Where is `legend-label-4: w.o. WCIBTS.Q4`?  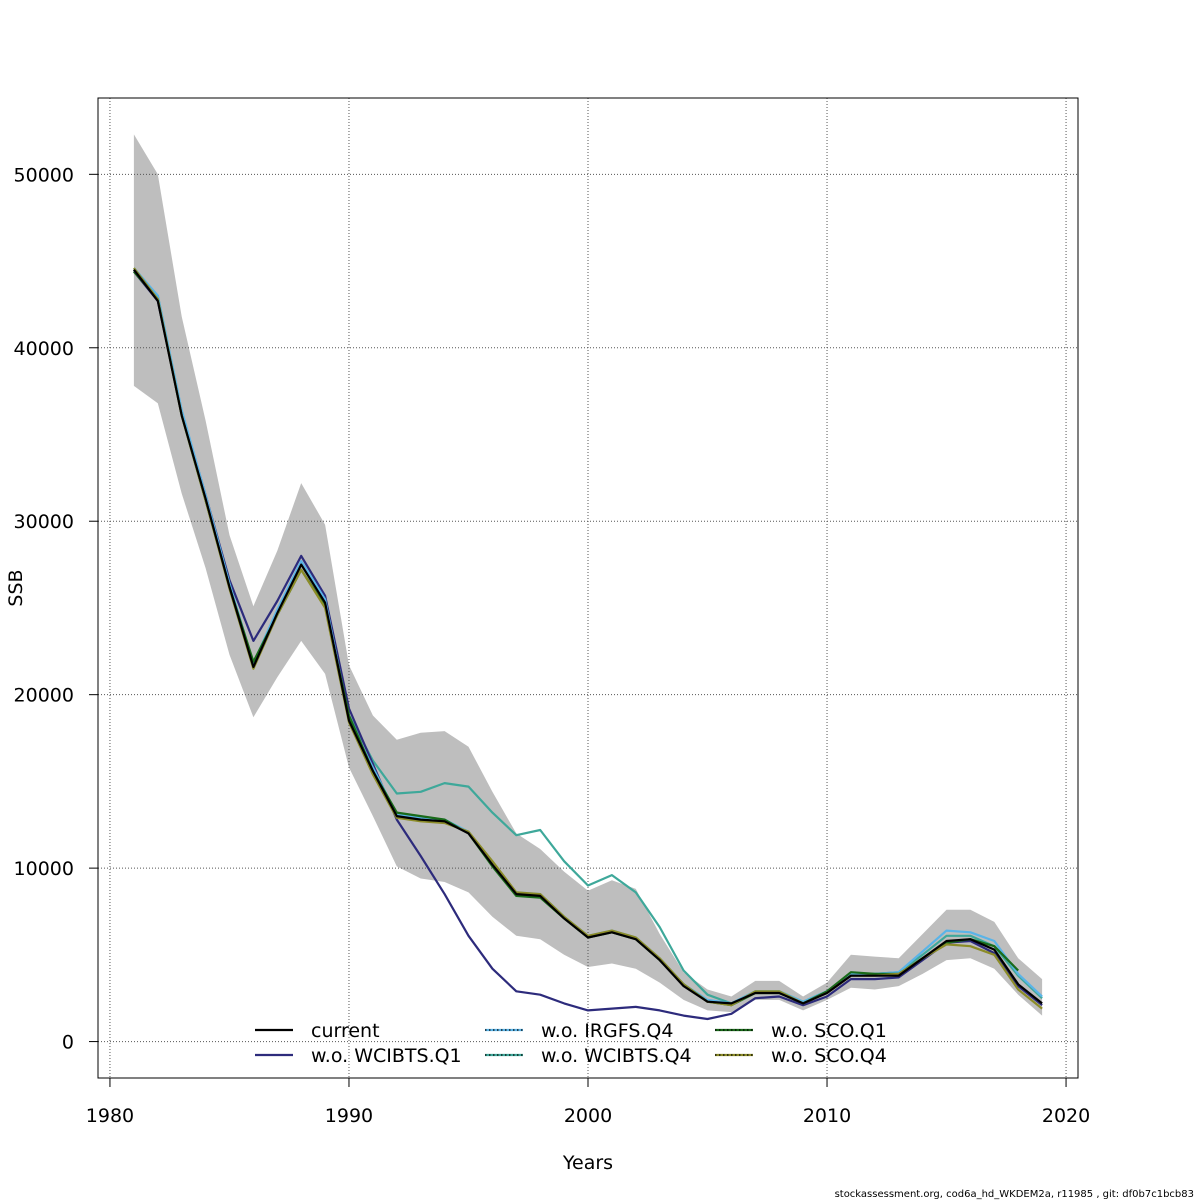 legend-label-4: w.o. WCIBTS.Q4 is located at coordinates (616, 1056).